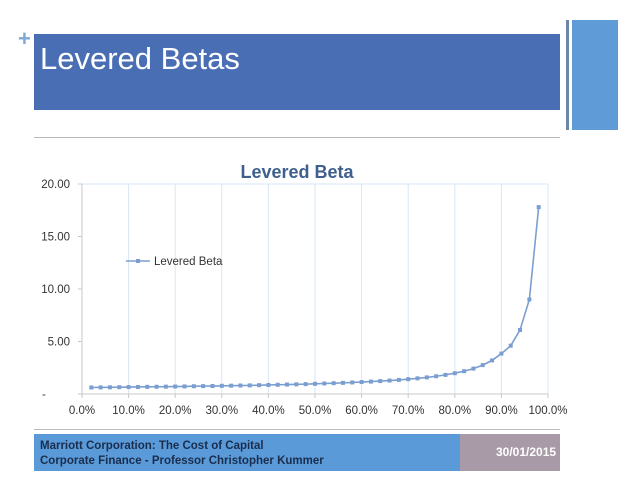 The width and height of the screenshot is (638, 479). I want to click on y-tick-label: -, so click(44, 395).